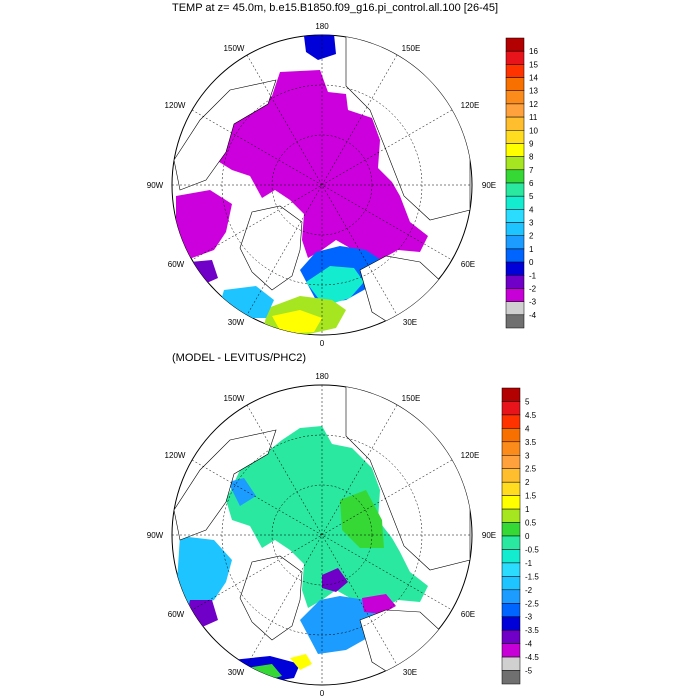  What do you see at coordinates (531, 442) in the screenshot?
I see `bottom-colorbar-tick-label: 3.5` at bounding box center [531, 442].